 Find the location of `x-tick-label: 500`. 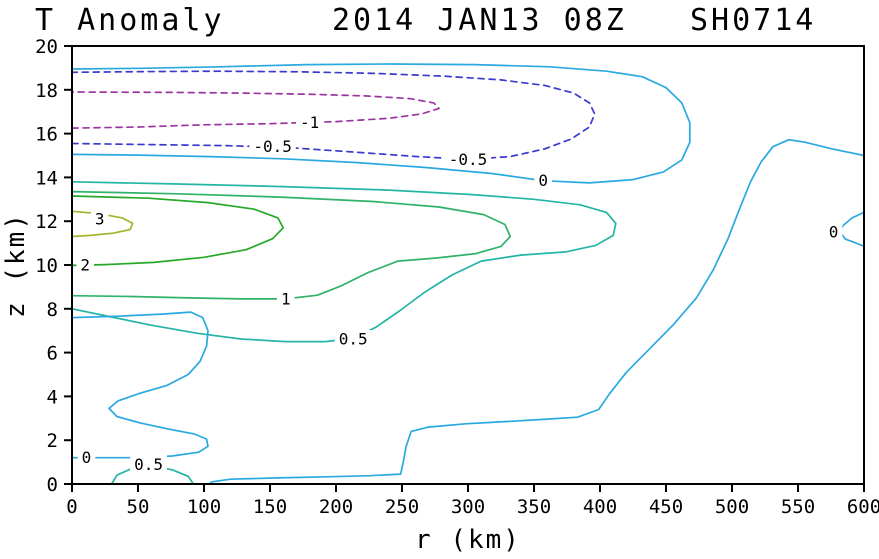

x-tick-label: 500 is located at coordinates (732, 507).